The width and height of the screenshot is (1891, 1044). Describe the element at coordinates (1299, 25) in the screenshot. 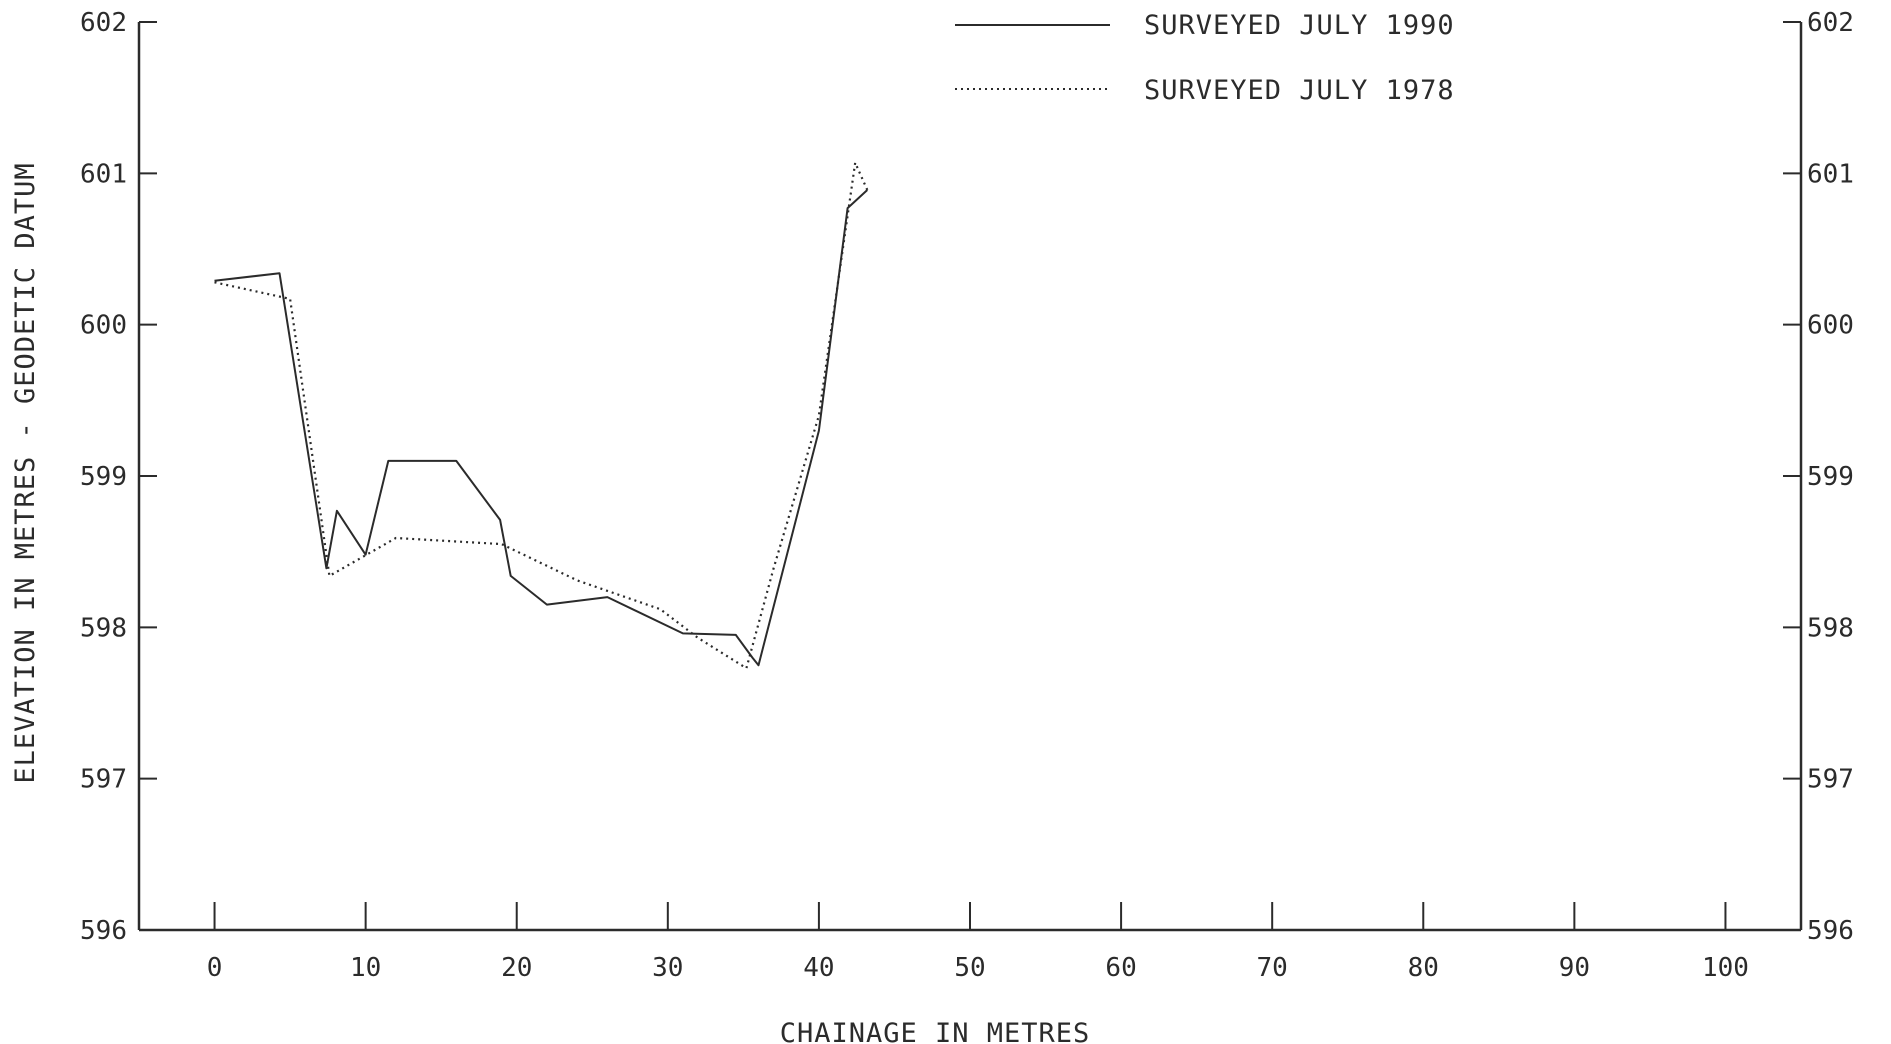

I see `legend-label-1990: SURVEYED JULY 1990` at that location.